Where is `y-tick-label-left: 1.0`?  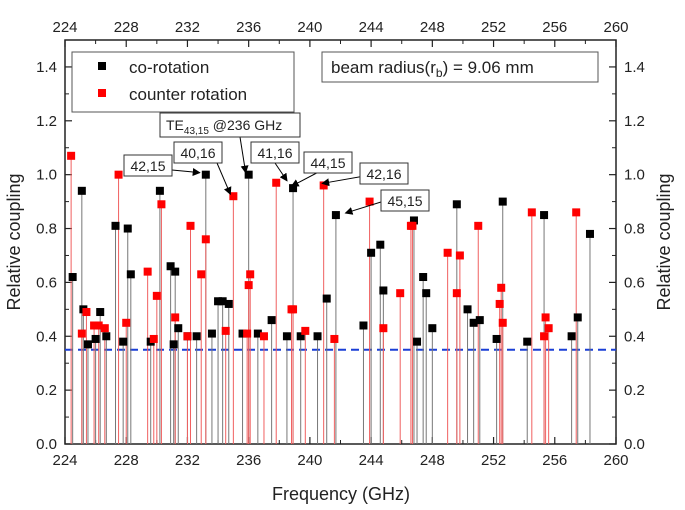 y-tick-label-left: 1.0 is located at coordinates (46, 175).